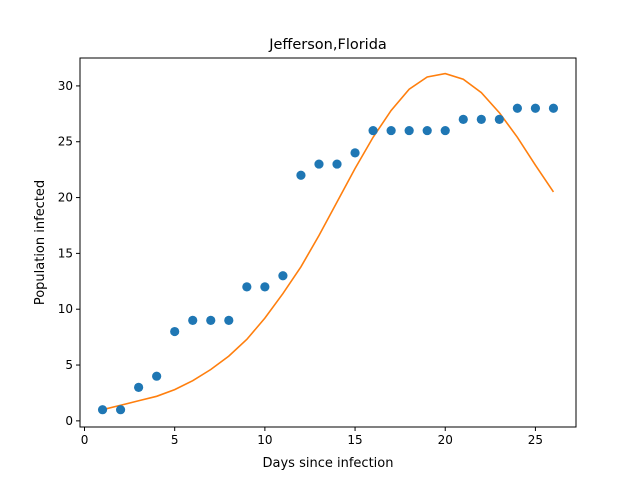 This screenshot has height=484, width=640. What do you see at coordinates (328, 463) in the screenshot?
I see `x-axis-label: Days since infection` at bounding box center [328, 463].